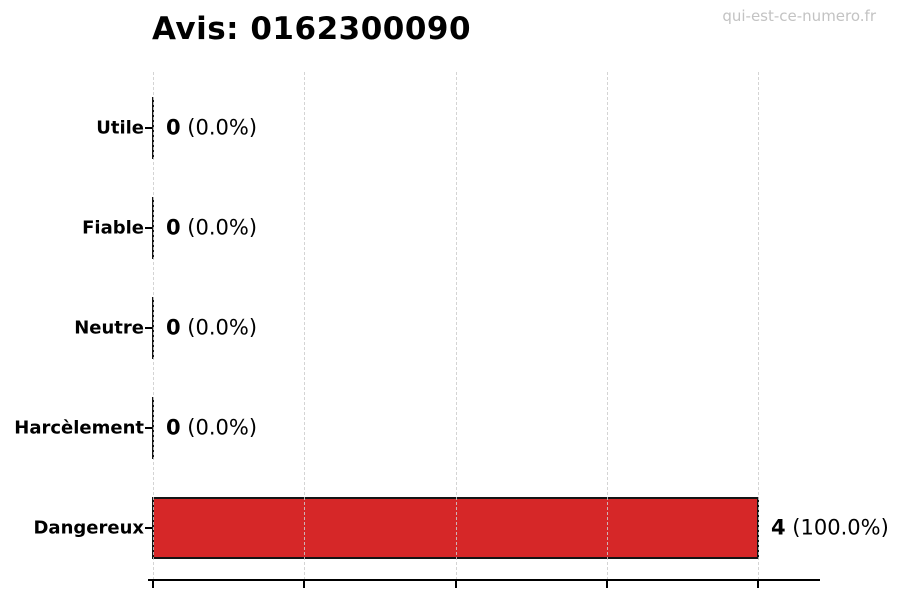 The image size is (900, 600). I want to click on category-label: Neutre, so click(109, 328).